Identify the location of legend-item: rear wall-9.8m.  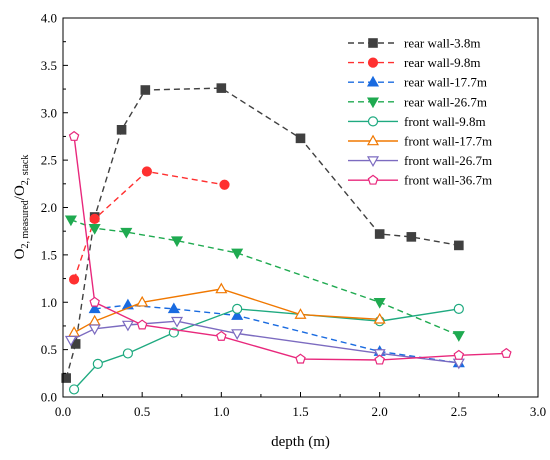
(414, 62).